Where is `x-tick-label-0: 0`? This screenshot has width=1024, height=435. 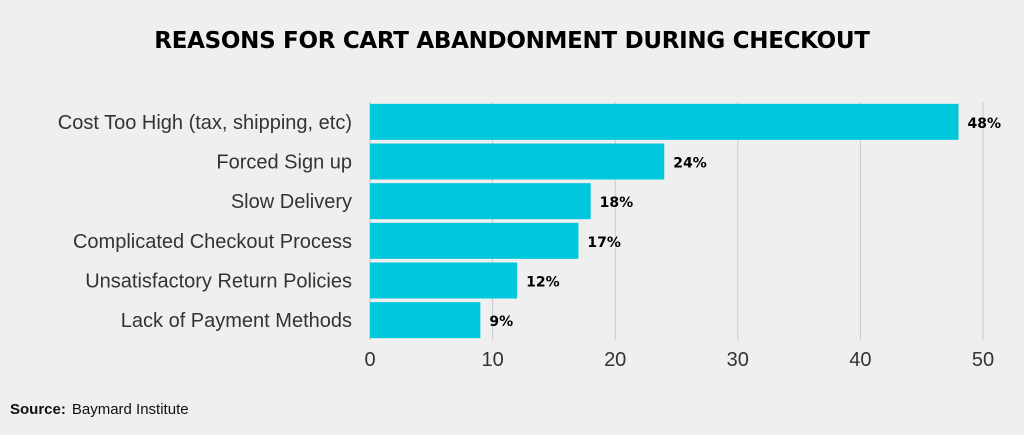
x-tick-label-0: 0 is located at coordinates (369, 360).